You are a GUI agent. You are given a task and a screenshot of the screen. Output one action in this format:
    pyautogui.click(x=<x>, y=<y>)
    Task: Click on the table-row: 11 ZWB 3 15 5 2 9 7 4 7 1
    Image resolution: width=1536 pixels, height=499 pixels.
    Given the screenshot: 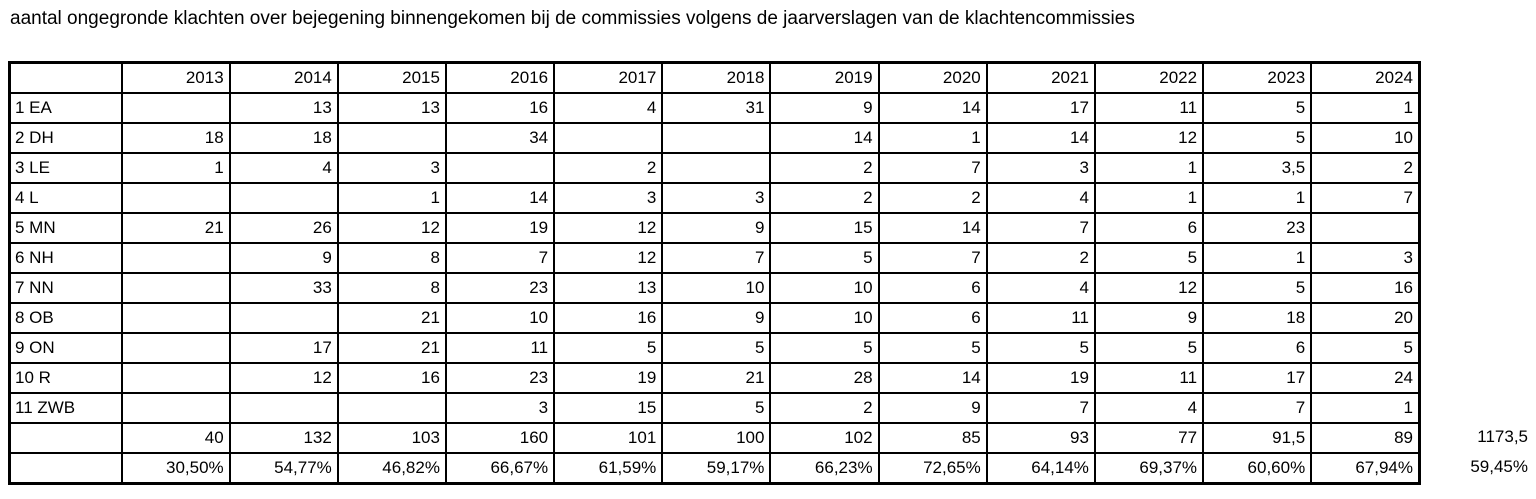 What is the action you would take?
    pyautogui.click(x=714, y=408)
    